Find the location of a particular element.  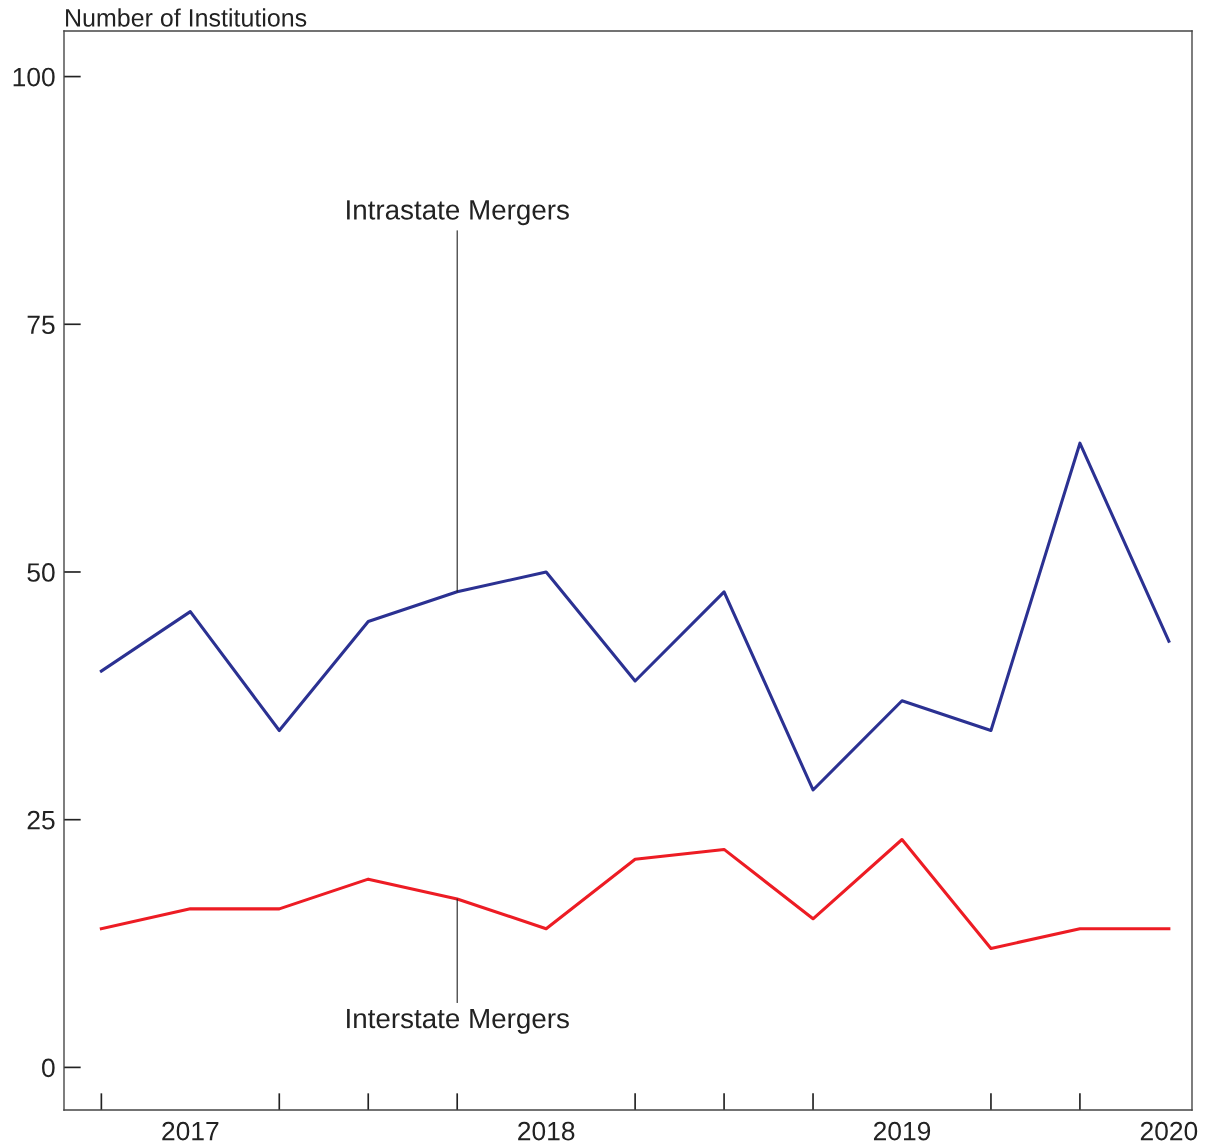

y-axis-title: Number of Institutions is located at coordinates (186, 17).